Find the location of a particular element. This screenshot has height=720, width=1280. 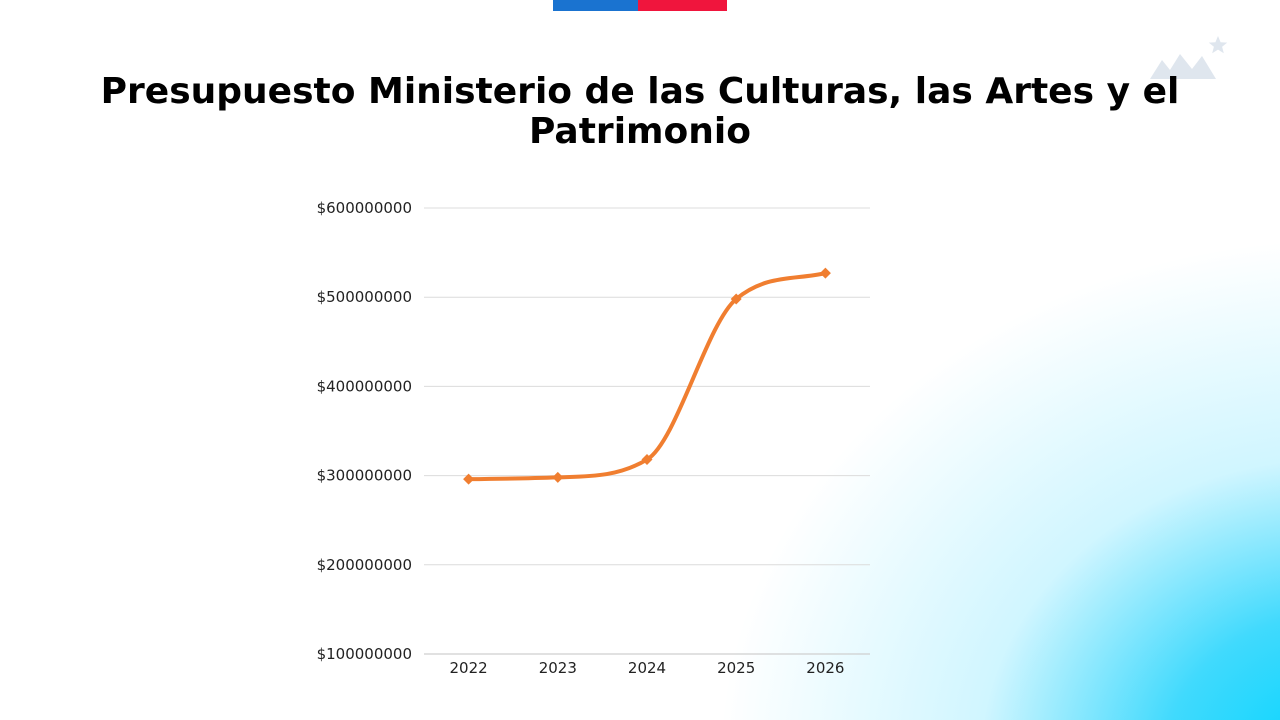

x-tick-label: 2024 is located at coordinates (647, 668).